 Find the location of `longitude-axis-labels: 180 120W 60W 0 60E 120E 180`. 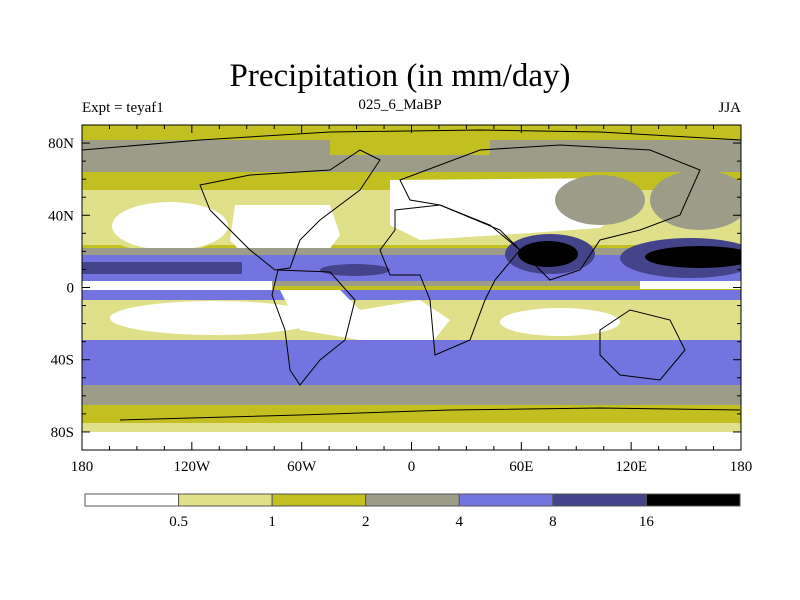

longitude-axis-labels: 180 120W 60W 0 60E 120E 180 is located at coordinates (412, 467).